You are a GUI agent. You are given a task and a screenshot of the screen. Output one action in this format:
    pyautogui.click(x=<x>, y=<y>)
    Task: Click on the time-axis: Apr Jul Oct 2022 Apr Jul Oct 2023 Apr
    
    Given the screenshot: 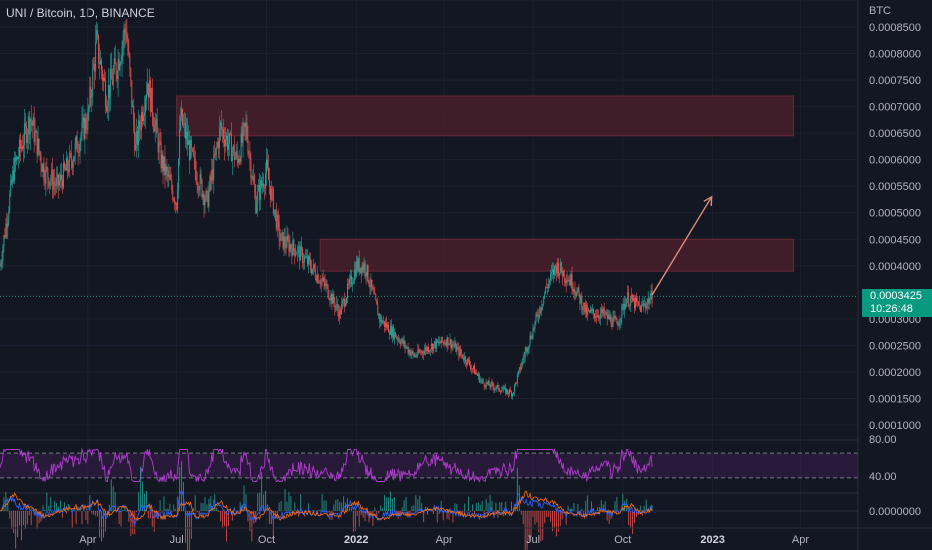 What is the action you would take?
    pyautogui.click(x=444, y=540)
    